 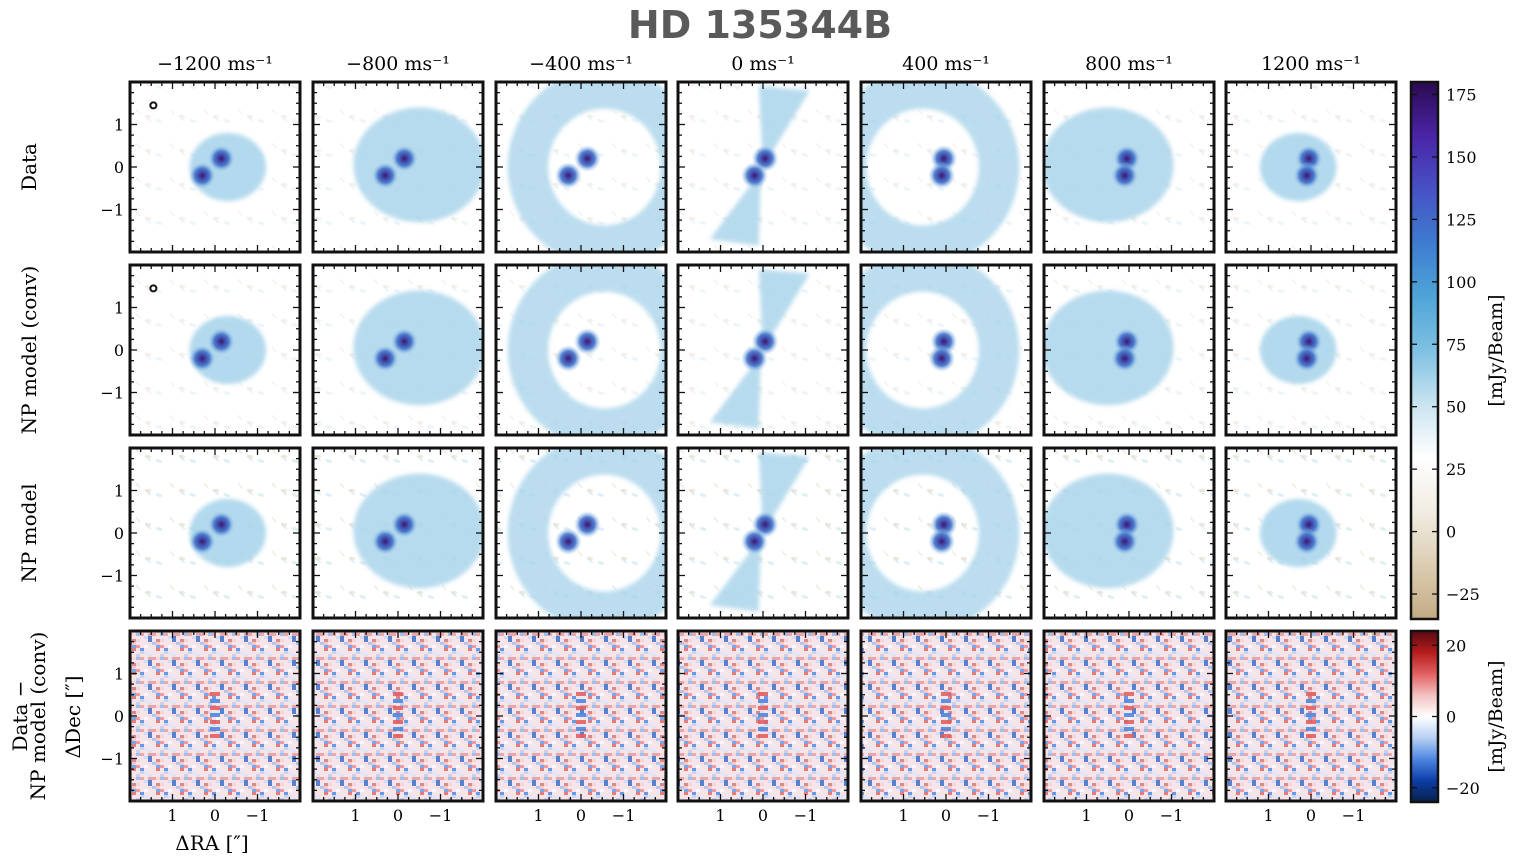 I want to click on y-tick-label: 0, so click(x=119, y=350).